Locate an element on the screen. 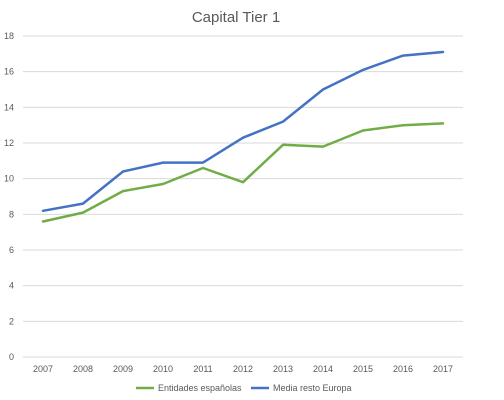 The image size is (504, 400). x-tick-label: 2011 is located at coordinates (202, 369).